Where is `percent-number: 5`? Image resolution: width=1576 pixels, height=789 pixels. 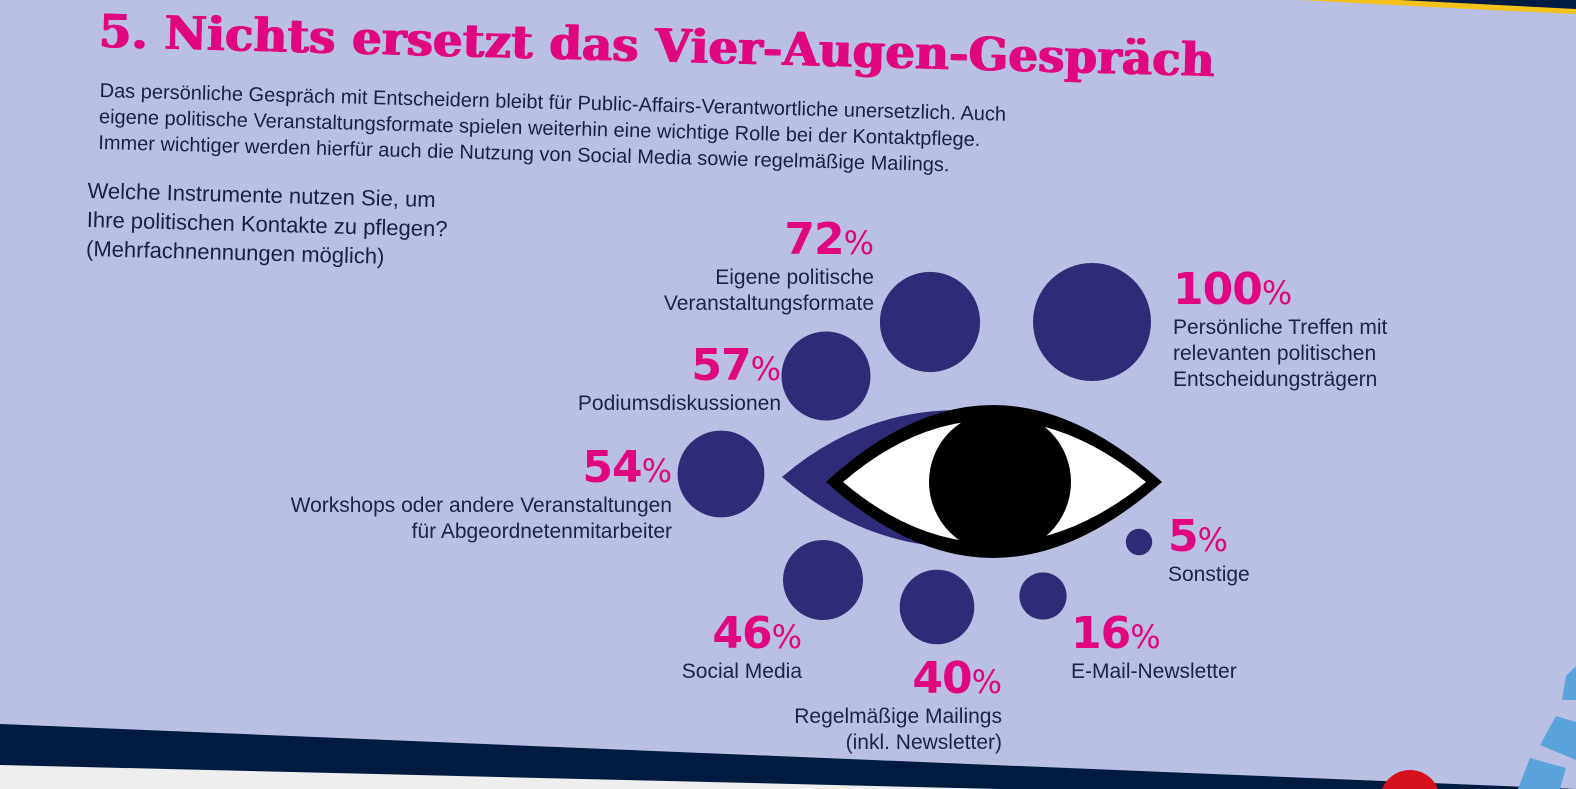
percent-number: 5 is located at coordinates (1183, 536).